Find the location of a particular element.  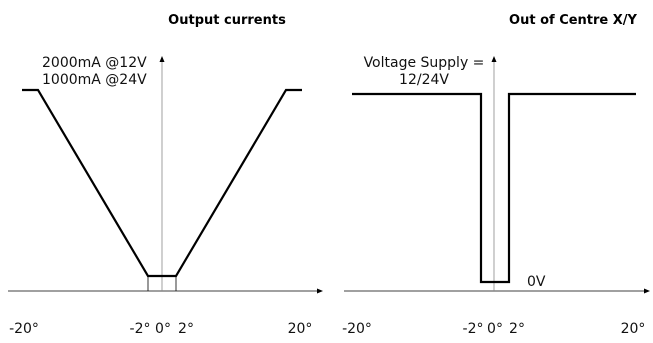

annotation-line-1: Voltage Supply = is located at coordinates (424, 63).